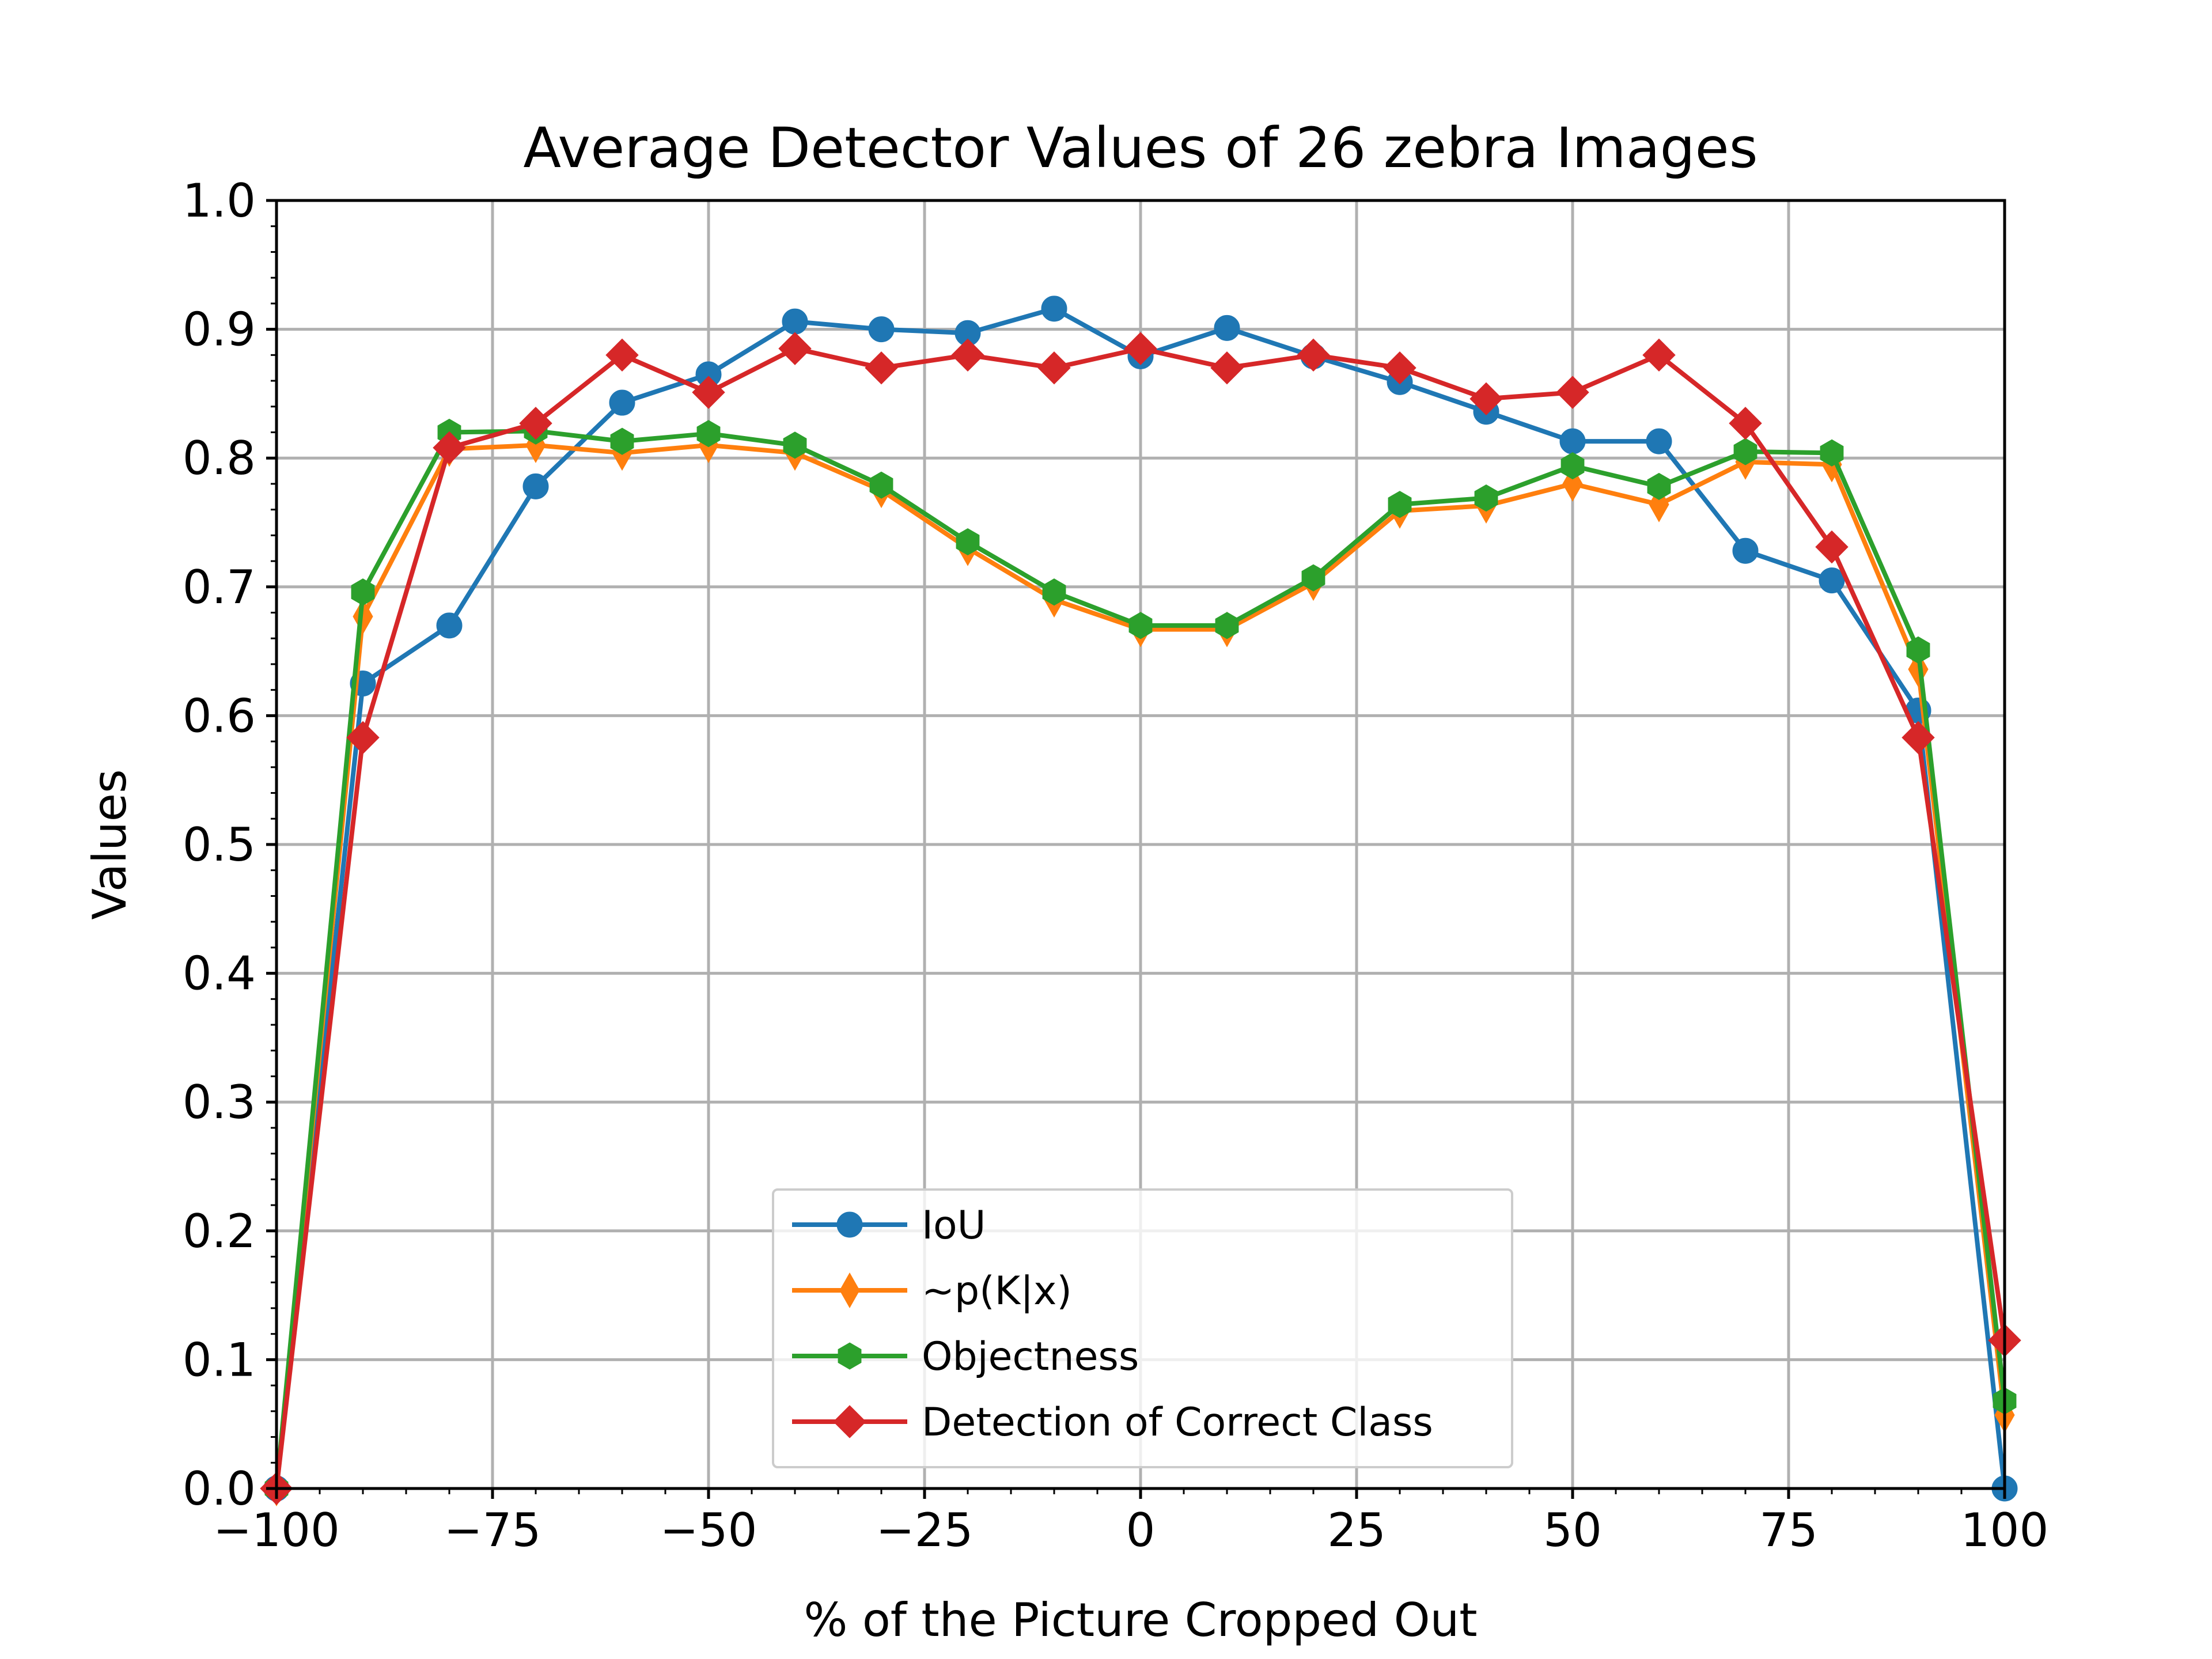  I want to click on y-tick-label: 0.3, so click(219, 1102).